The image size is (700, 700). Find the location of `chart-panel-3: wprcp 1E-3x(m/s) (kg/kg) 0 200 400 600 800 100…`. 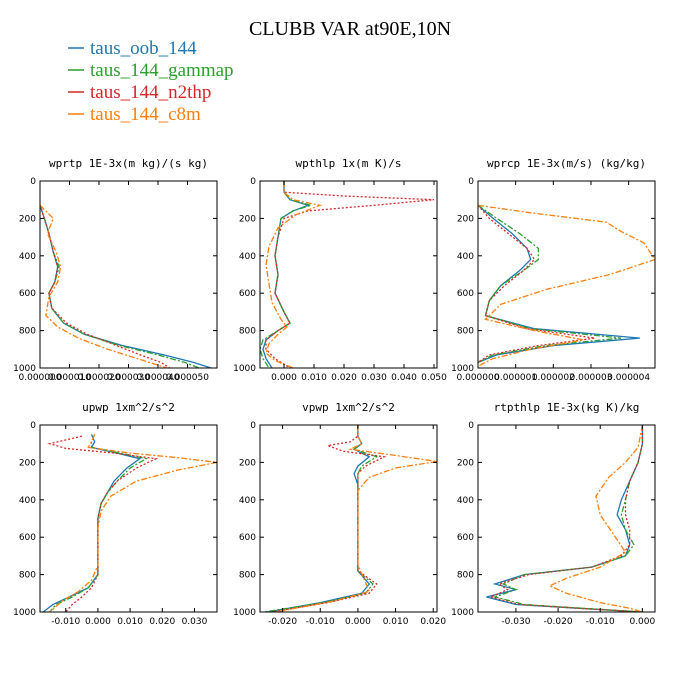

chart-panel-3: wprcp 1E-3x(m/s) (kg/kg) 0 200 400 600 800 100… is located at coordinates (553, 270).